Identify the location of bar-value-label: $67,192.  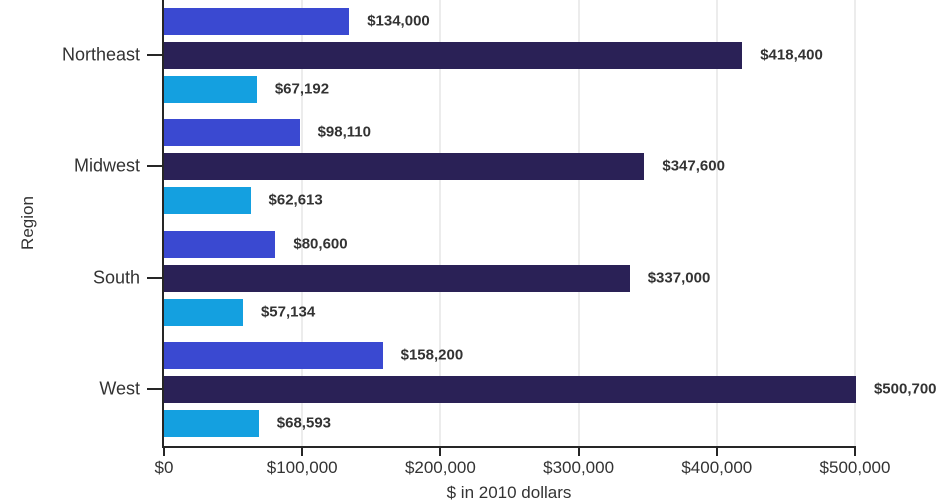
(302, 89).